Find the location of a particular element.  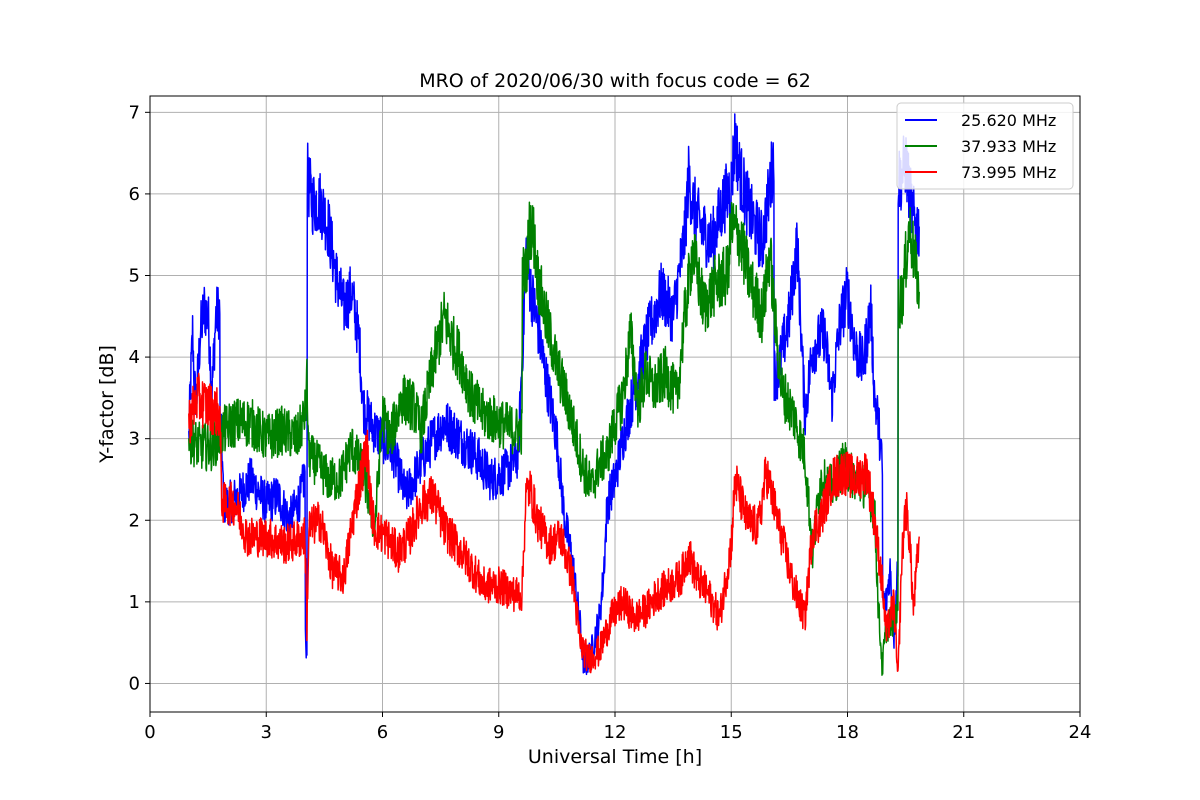

x-tick-label: 0 is located at coordinates (149, 732).